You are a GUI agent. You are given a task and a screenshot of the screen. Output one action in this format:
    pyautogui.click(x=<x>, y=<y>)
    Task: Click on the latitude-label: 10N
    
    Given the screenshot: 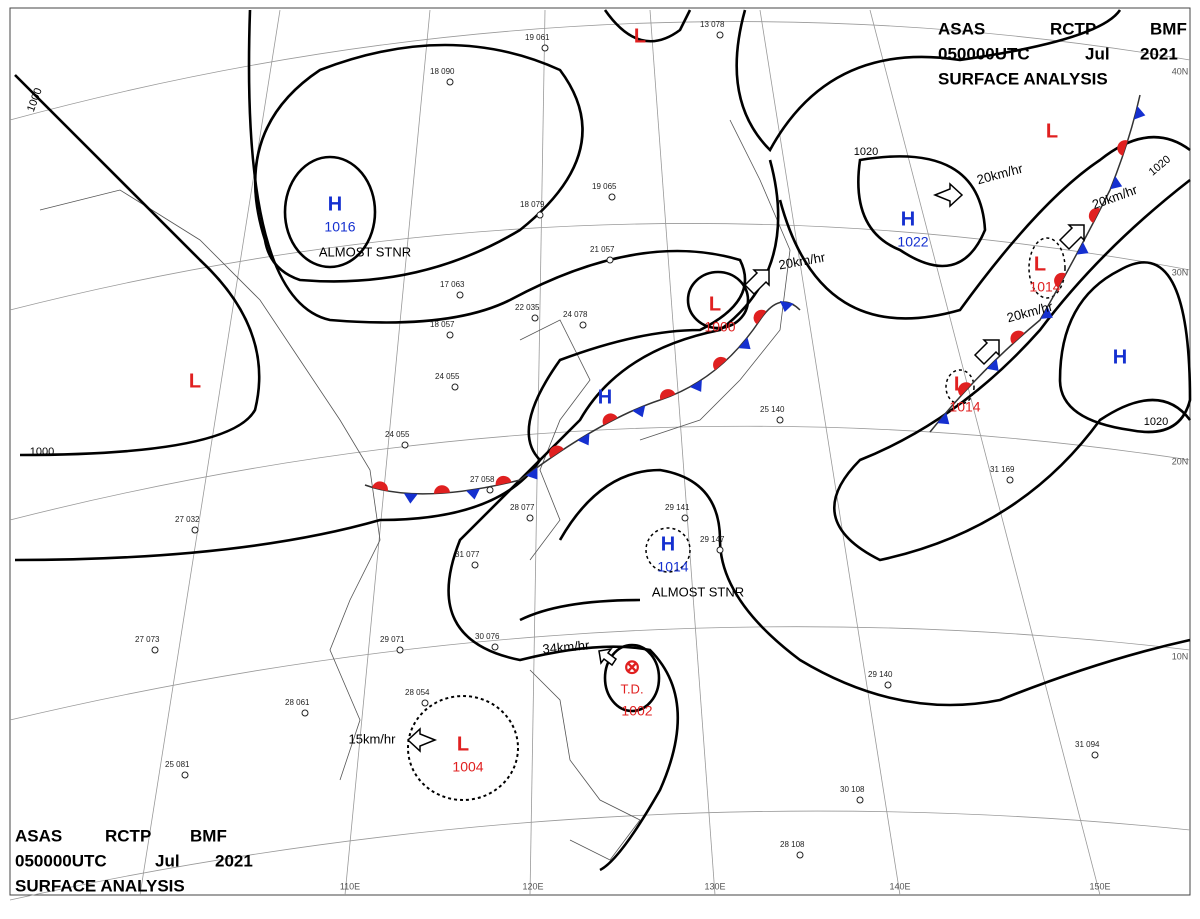 What is the action you would take?
    pyautogui.click(x=1180, y=656)
    